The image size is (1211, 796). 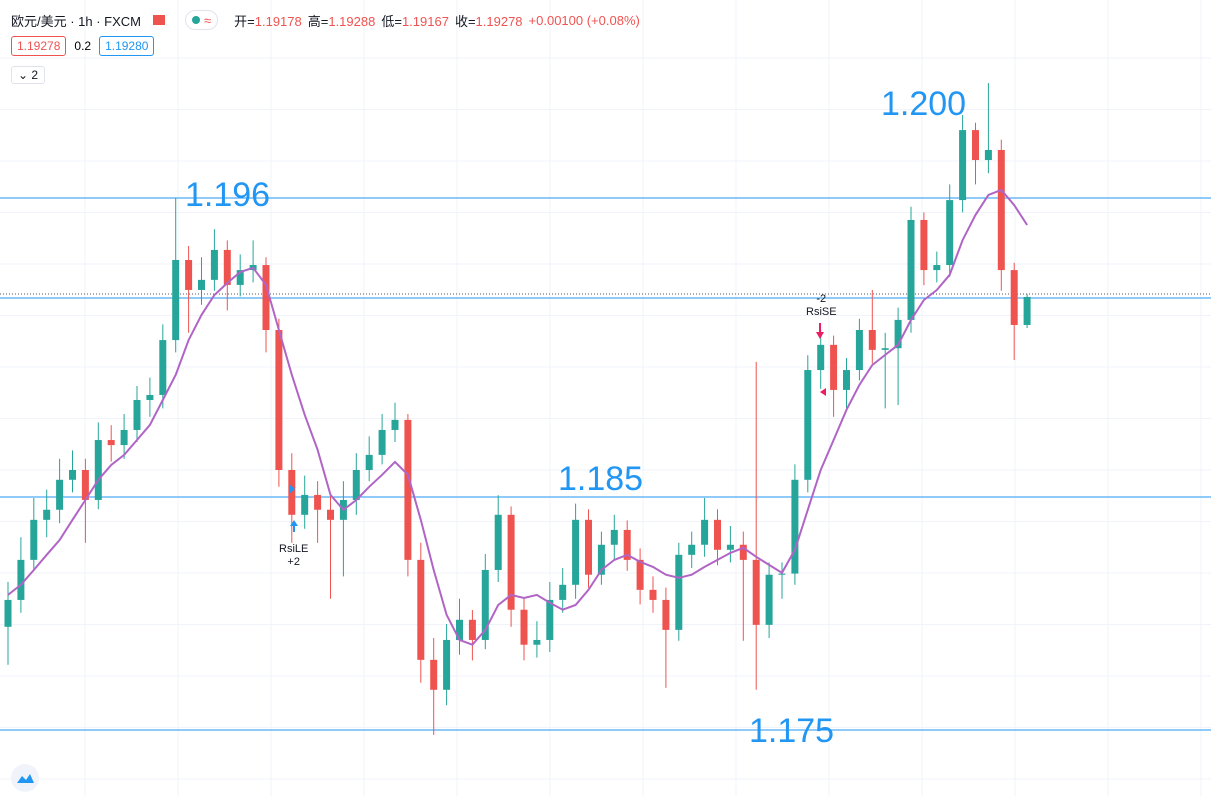 I want to click on signal-label: RsiLE +2, so click(x=293, y=556).